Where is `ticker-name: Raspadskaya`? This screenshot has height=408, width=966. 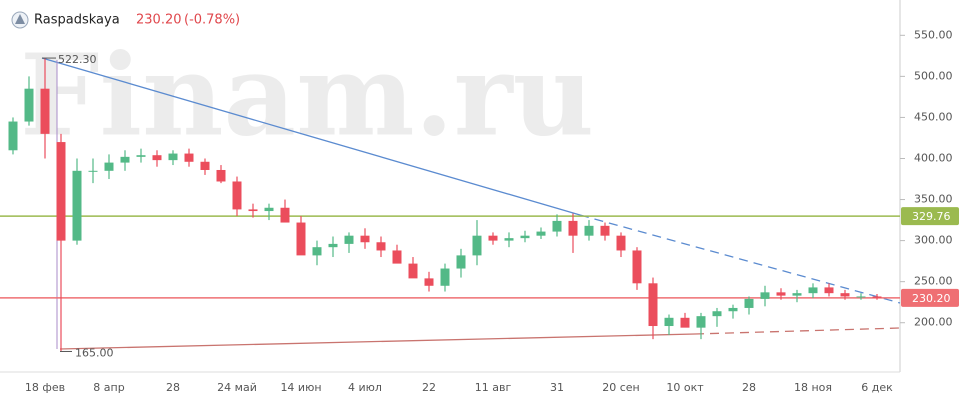
ticker-name: Raspadskaya is located at coordinates (77, 20).